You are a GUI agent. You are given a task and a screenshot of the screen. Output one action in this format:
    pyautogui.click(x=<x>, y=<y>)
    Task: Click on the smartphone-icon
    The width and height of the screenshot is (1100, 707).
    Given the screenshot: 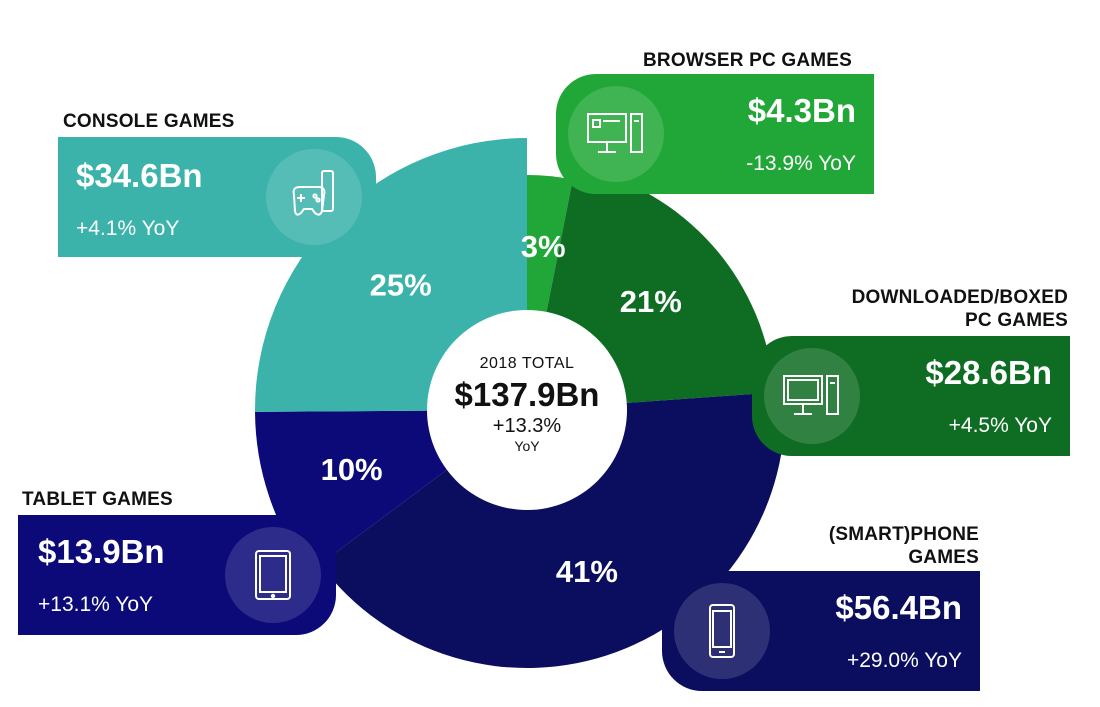 What is the action you would take?
    pyautogui.click(x=722, y=631)
    